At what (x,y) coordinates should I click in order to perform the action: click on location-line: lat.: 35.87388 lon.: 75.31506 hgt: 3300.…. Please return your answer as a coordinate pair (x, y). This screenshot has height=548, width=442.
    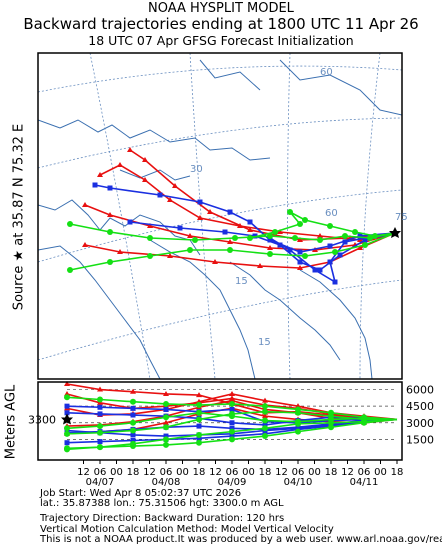
    Looking at the image, I should click on (162, 504).